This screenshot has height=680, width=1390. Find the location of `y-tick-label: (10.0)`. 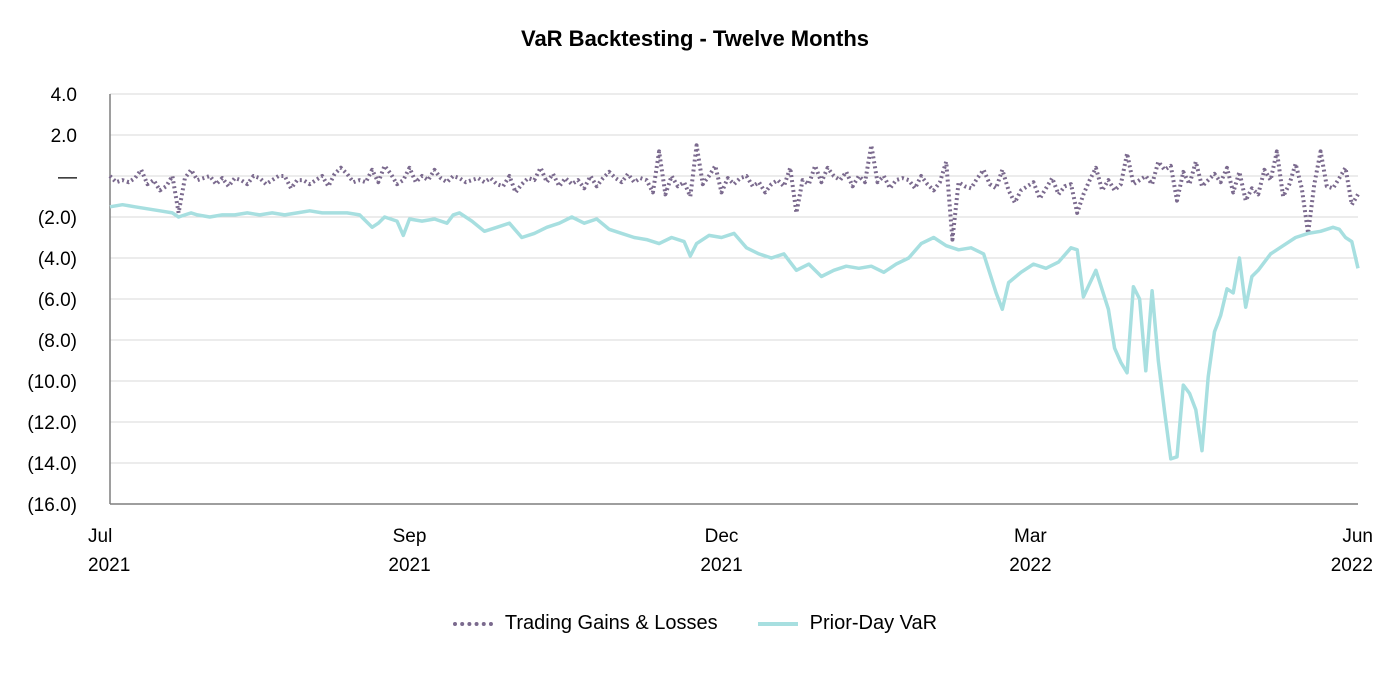

y-tick-label: (10.0) is located at coordinates (52, 382).